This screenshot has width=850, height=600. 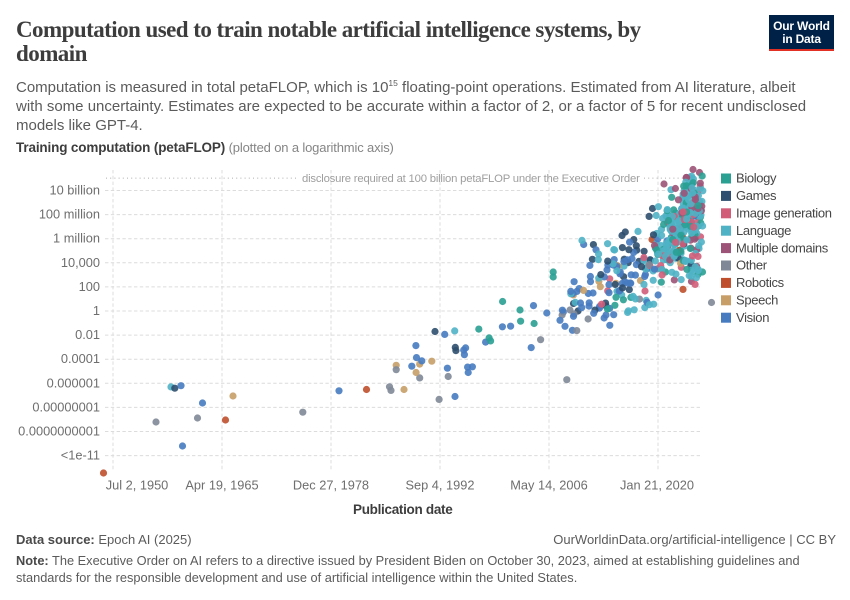 I want to click on svg-text: Dec 27, 1978, so click(x=331, y=485).